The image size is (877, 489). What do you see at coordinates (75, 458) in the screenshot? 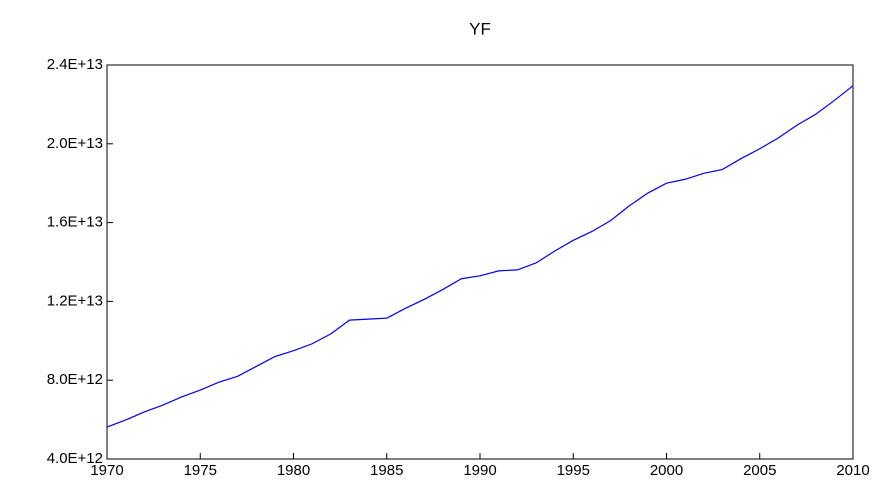
I see `y-tick-label: 4.0E+12` at bounding box center [75, 458].